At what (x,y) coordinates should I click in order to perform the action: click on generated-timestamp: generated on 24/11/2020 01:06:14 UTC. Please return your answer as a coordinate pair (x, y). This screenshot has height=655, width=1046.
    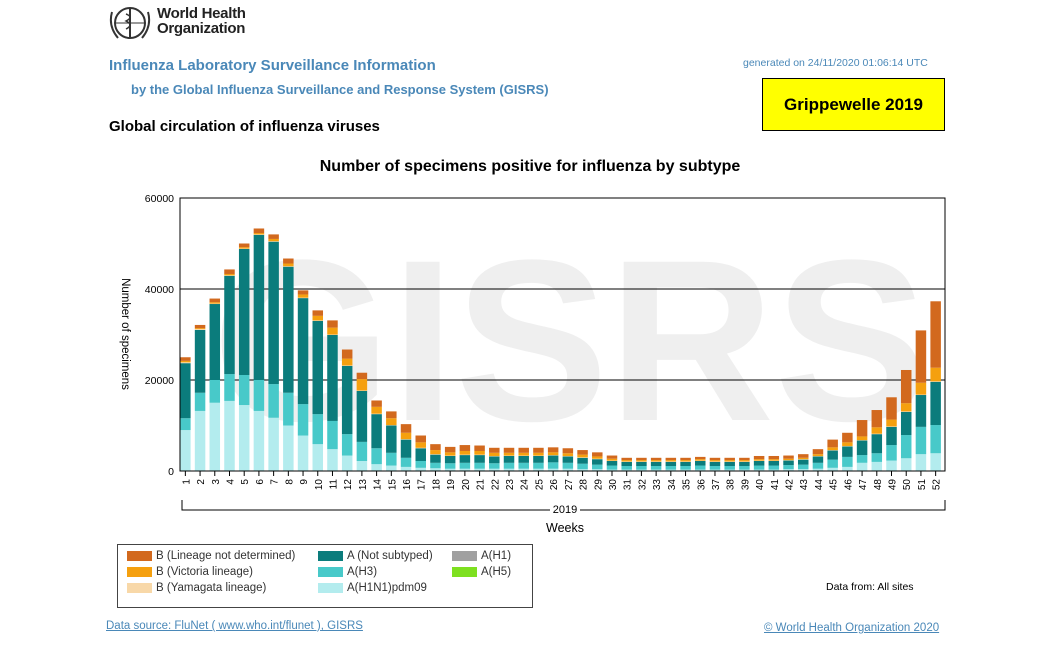
    Looking at the image, I should click on (835, 63).